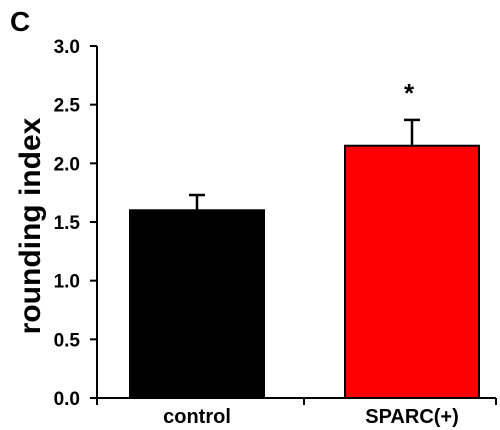 The width and height of the screenshot is (500, 430). I want to click on y-tick-label-6: 3.0, so click(67, 47).